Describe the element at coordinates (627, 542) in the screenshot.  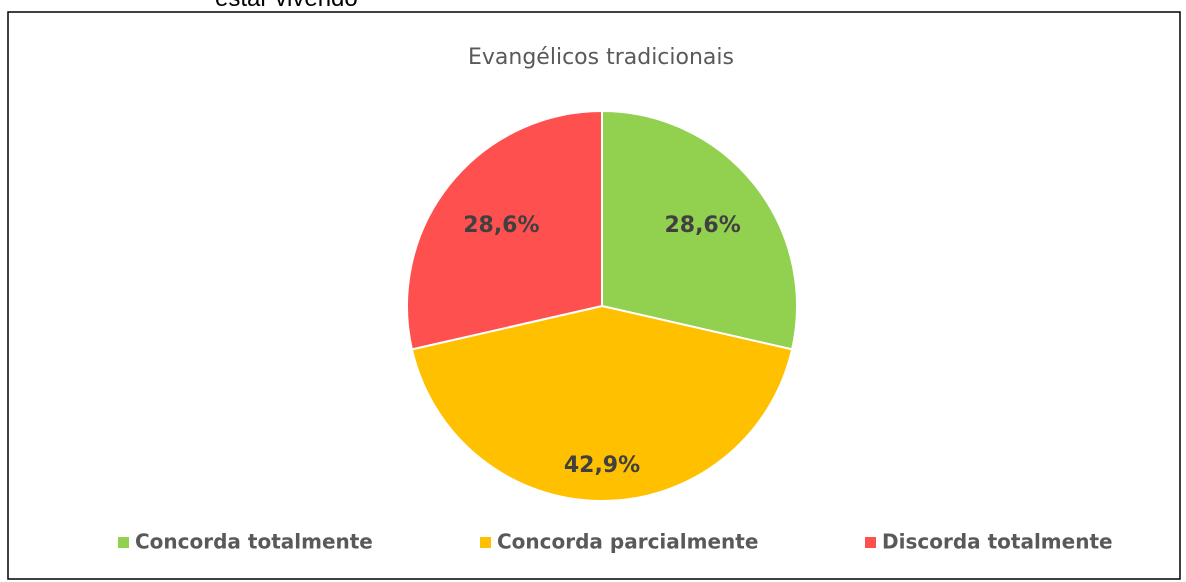
I see `legend-label: Concorda parcialmente` at that location.